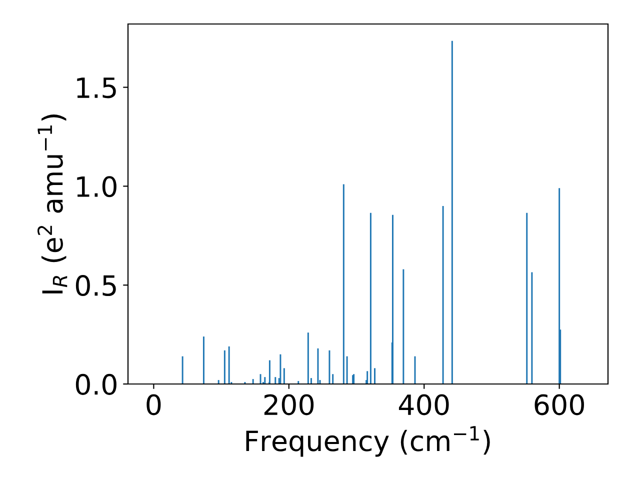 The image size is (640, 480). What do you see at coordinates (153, 405) in the screenshot?
I see `x-tick-label: 0` at bounding box center [153, 405].